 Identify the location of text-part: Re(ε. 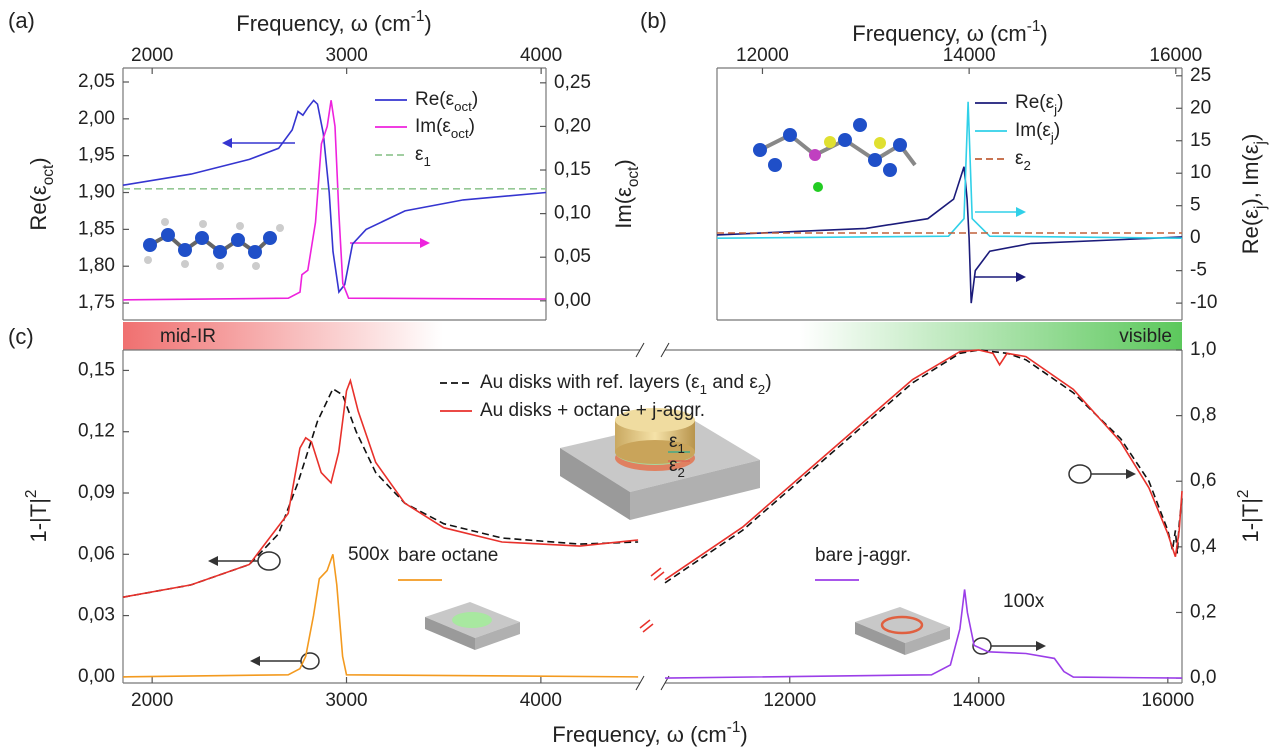
(1035, 102).